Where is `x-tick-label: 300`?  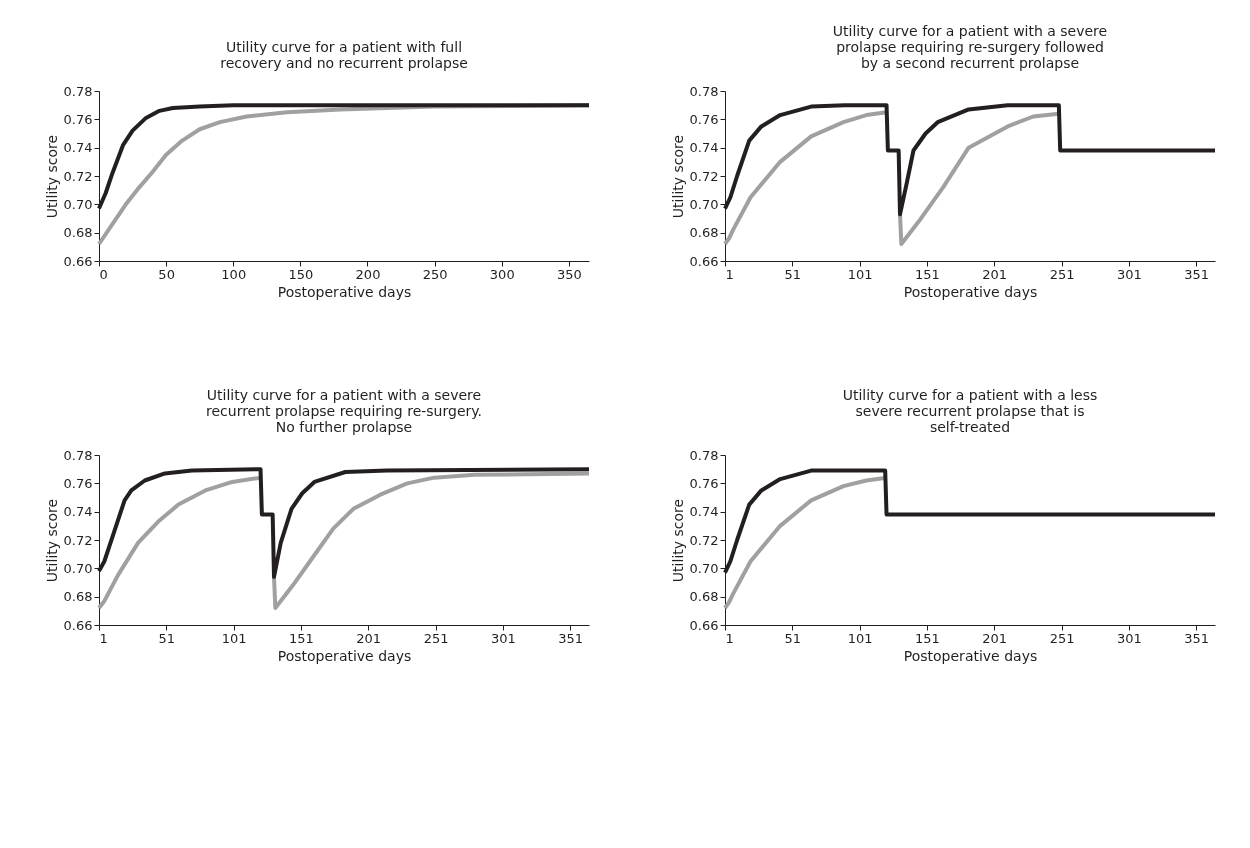 x-tick-label: 300 is located at coordinates (502, 274).